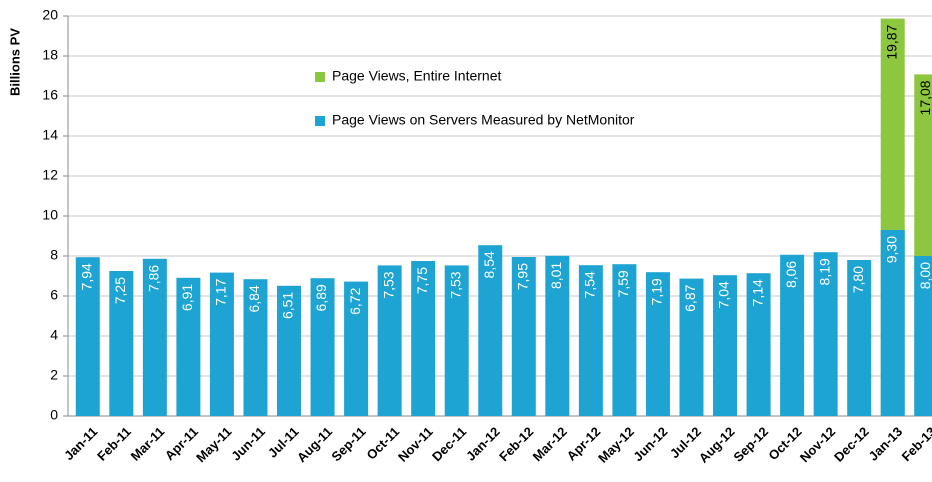  Describe the element at coordinates (54, 375) in the screenshot. I see `y-tick-label: 2` at that location.